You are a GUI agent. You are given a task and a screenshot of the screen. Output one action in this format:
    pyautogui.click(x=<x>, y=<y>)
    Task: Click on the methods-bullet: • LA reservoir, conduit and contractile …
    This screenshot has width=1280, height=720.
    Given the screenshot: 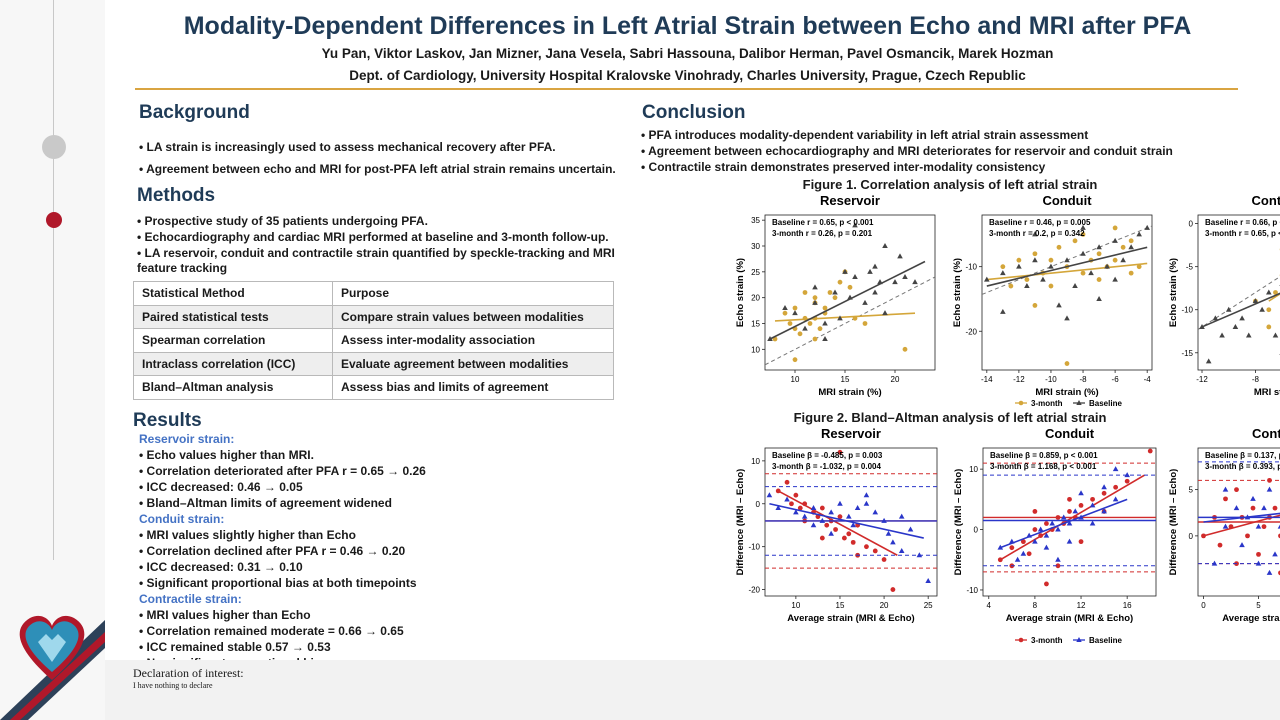 What is the action you would take?
    pyautogui.click(x=376, y=260)
    